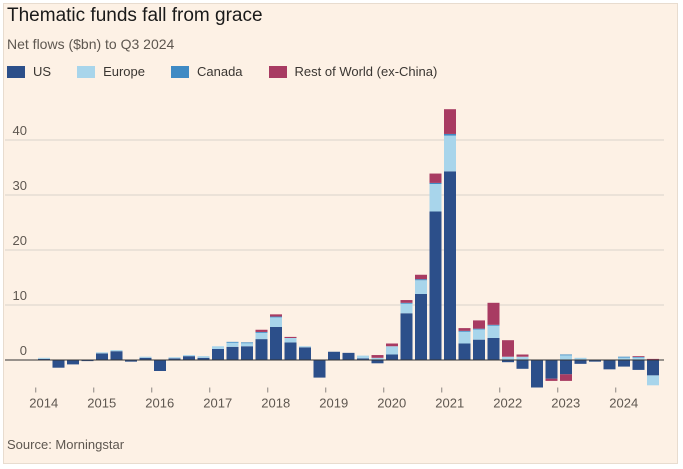 Image resolution: width=683 pixels, height=469 pixels. What do you see at coordinates (20, 185) in the screenshot?
I see `y-tick-label: 30` at bounding box center [20, 185].